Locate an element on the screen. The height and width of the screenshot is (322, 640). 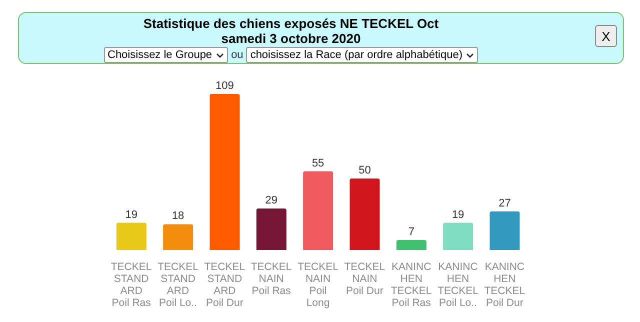
text: ou is located at coordinates (237, 55).